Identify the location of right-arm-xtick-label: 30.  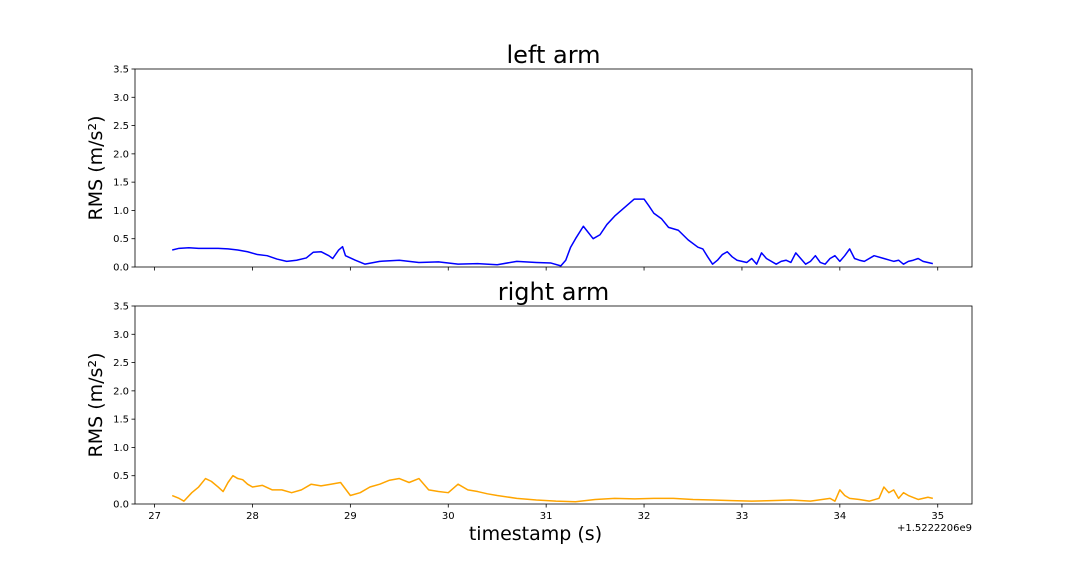
(448, 516).